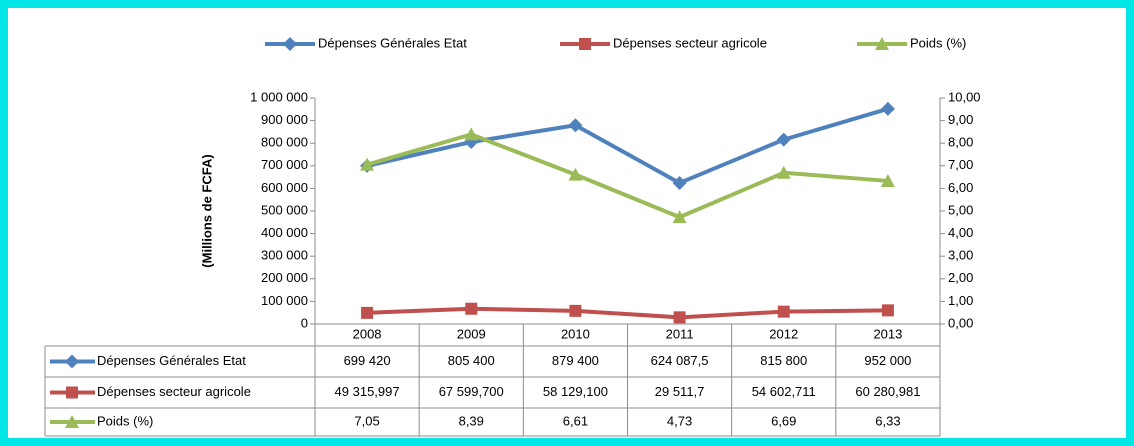  Describe the element at coordinates (471, 360) in the screenshot. I see `table-value: 805 400` at that location.